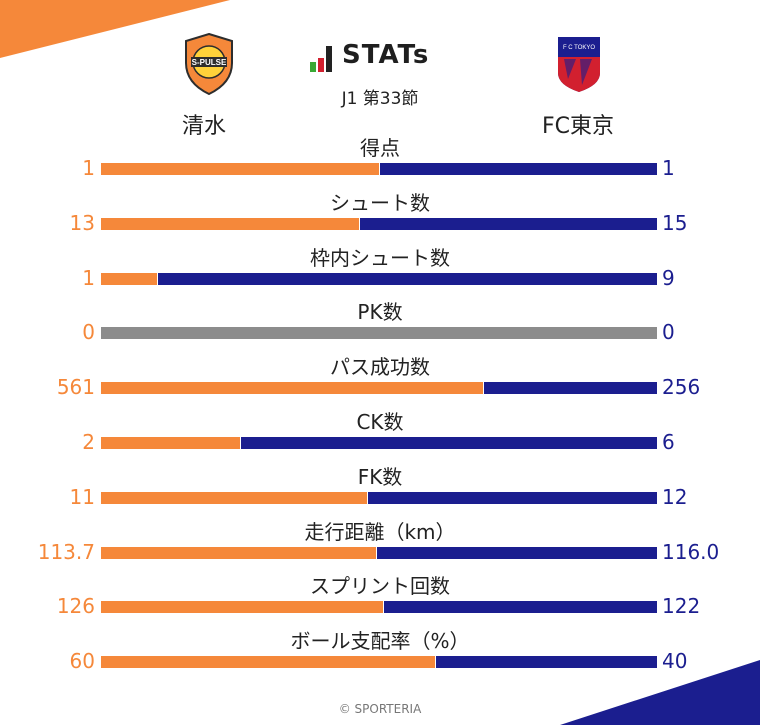 The width and height of the screenshot is (760, 725). Describe the element at coordinates (380, 422) in the screenshot. I see `stat-label: CK数` at that location.